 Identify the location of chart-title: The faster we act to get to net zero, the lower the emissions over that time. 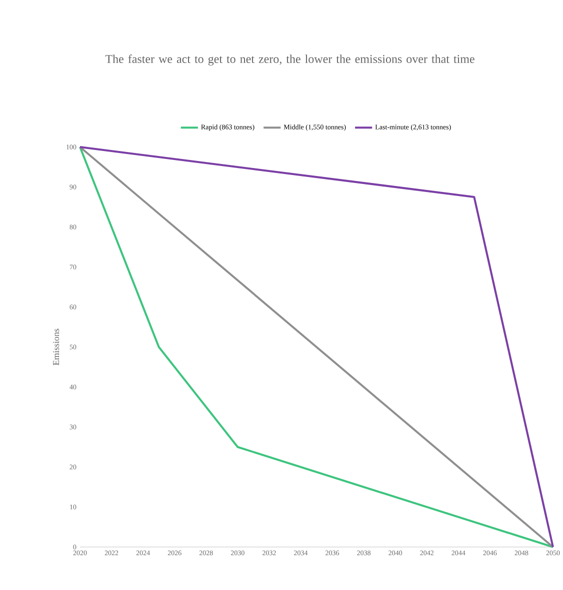
(289, 60).